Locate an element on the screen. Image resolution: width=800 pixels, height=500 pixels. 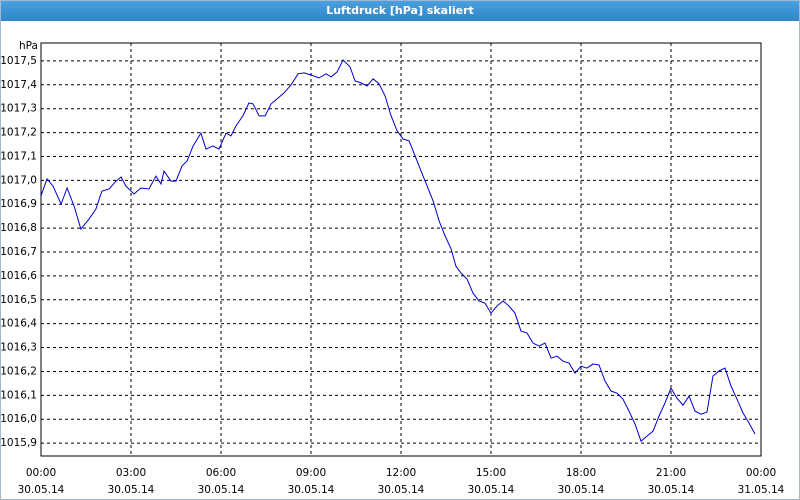
y-tick-label: 1017,3 is located at coordinates (19, 109).